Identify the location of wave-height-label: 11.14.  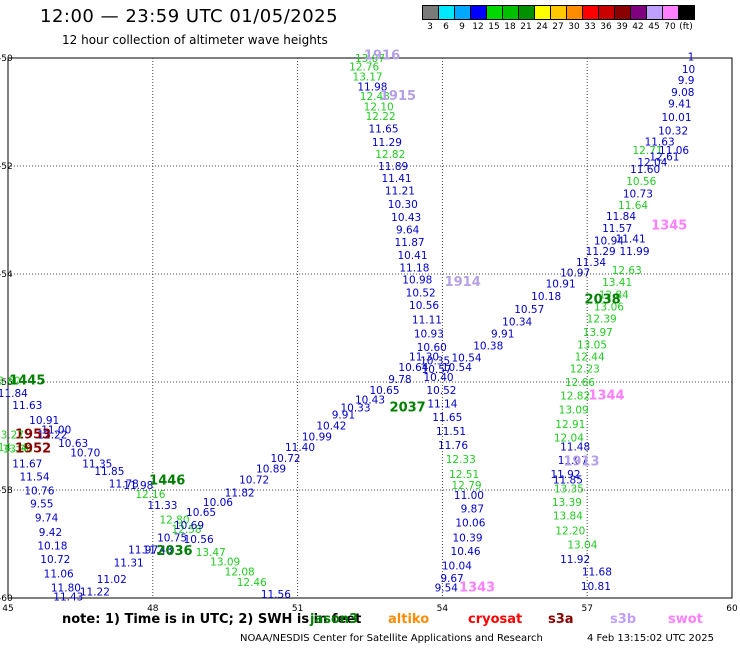
(442, 404).